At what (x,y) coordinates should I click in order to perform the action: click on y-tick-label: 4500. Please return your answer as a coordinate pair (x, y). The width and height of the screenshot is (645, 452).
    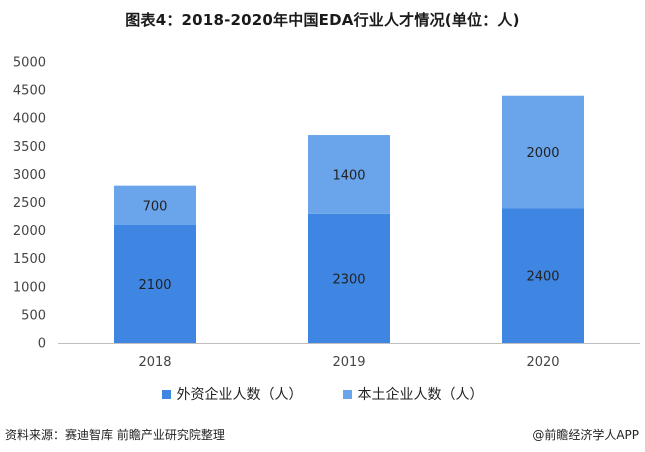
    Looking at the image, I should click on (29, 91).